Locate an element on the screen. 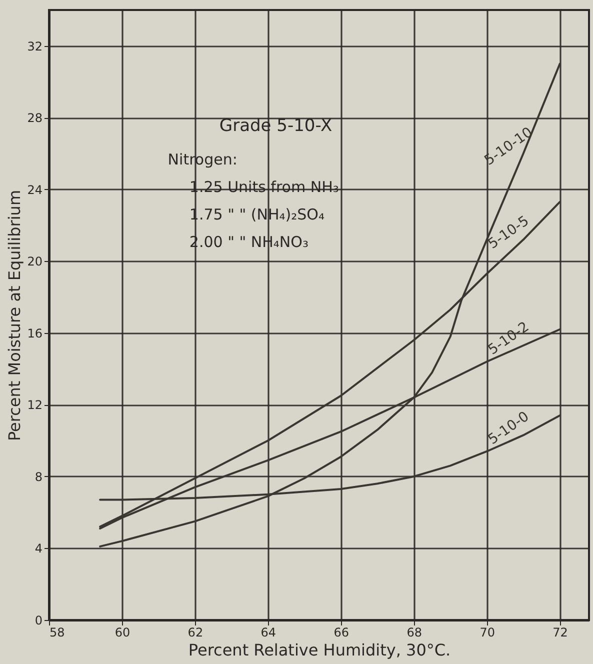  x-tick-label: 58 is located at coordinates (57, 633).